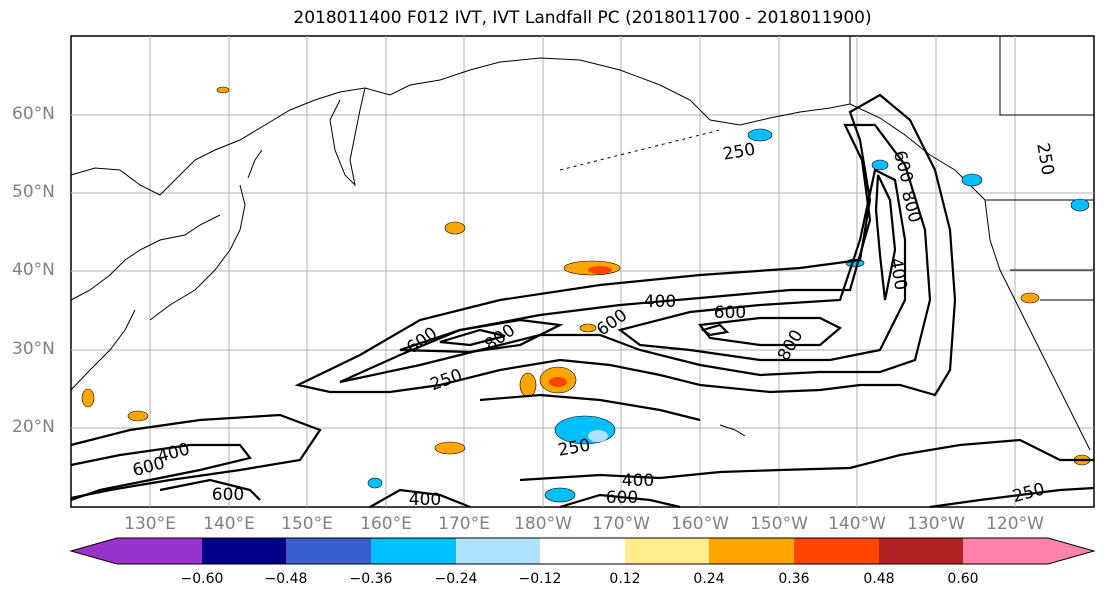  I want to click on lon-label: 120°W, so click(1015, 524).